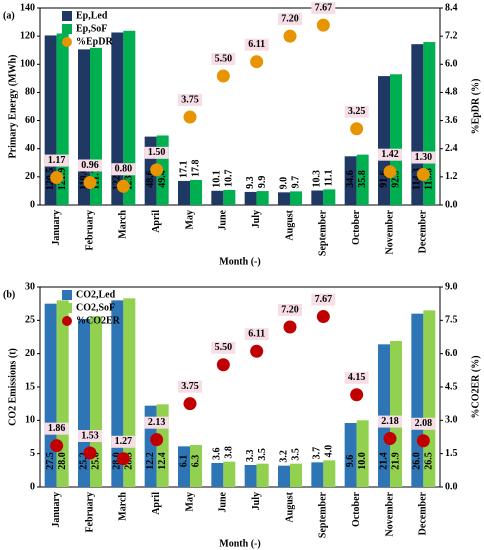 The image size is (484, 550). I want to click on y2-tick-label: 0.0, so click(451, 486).